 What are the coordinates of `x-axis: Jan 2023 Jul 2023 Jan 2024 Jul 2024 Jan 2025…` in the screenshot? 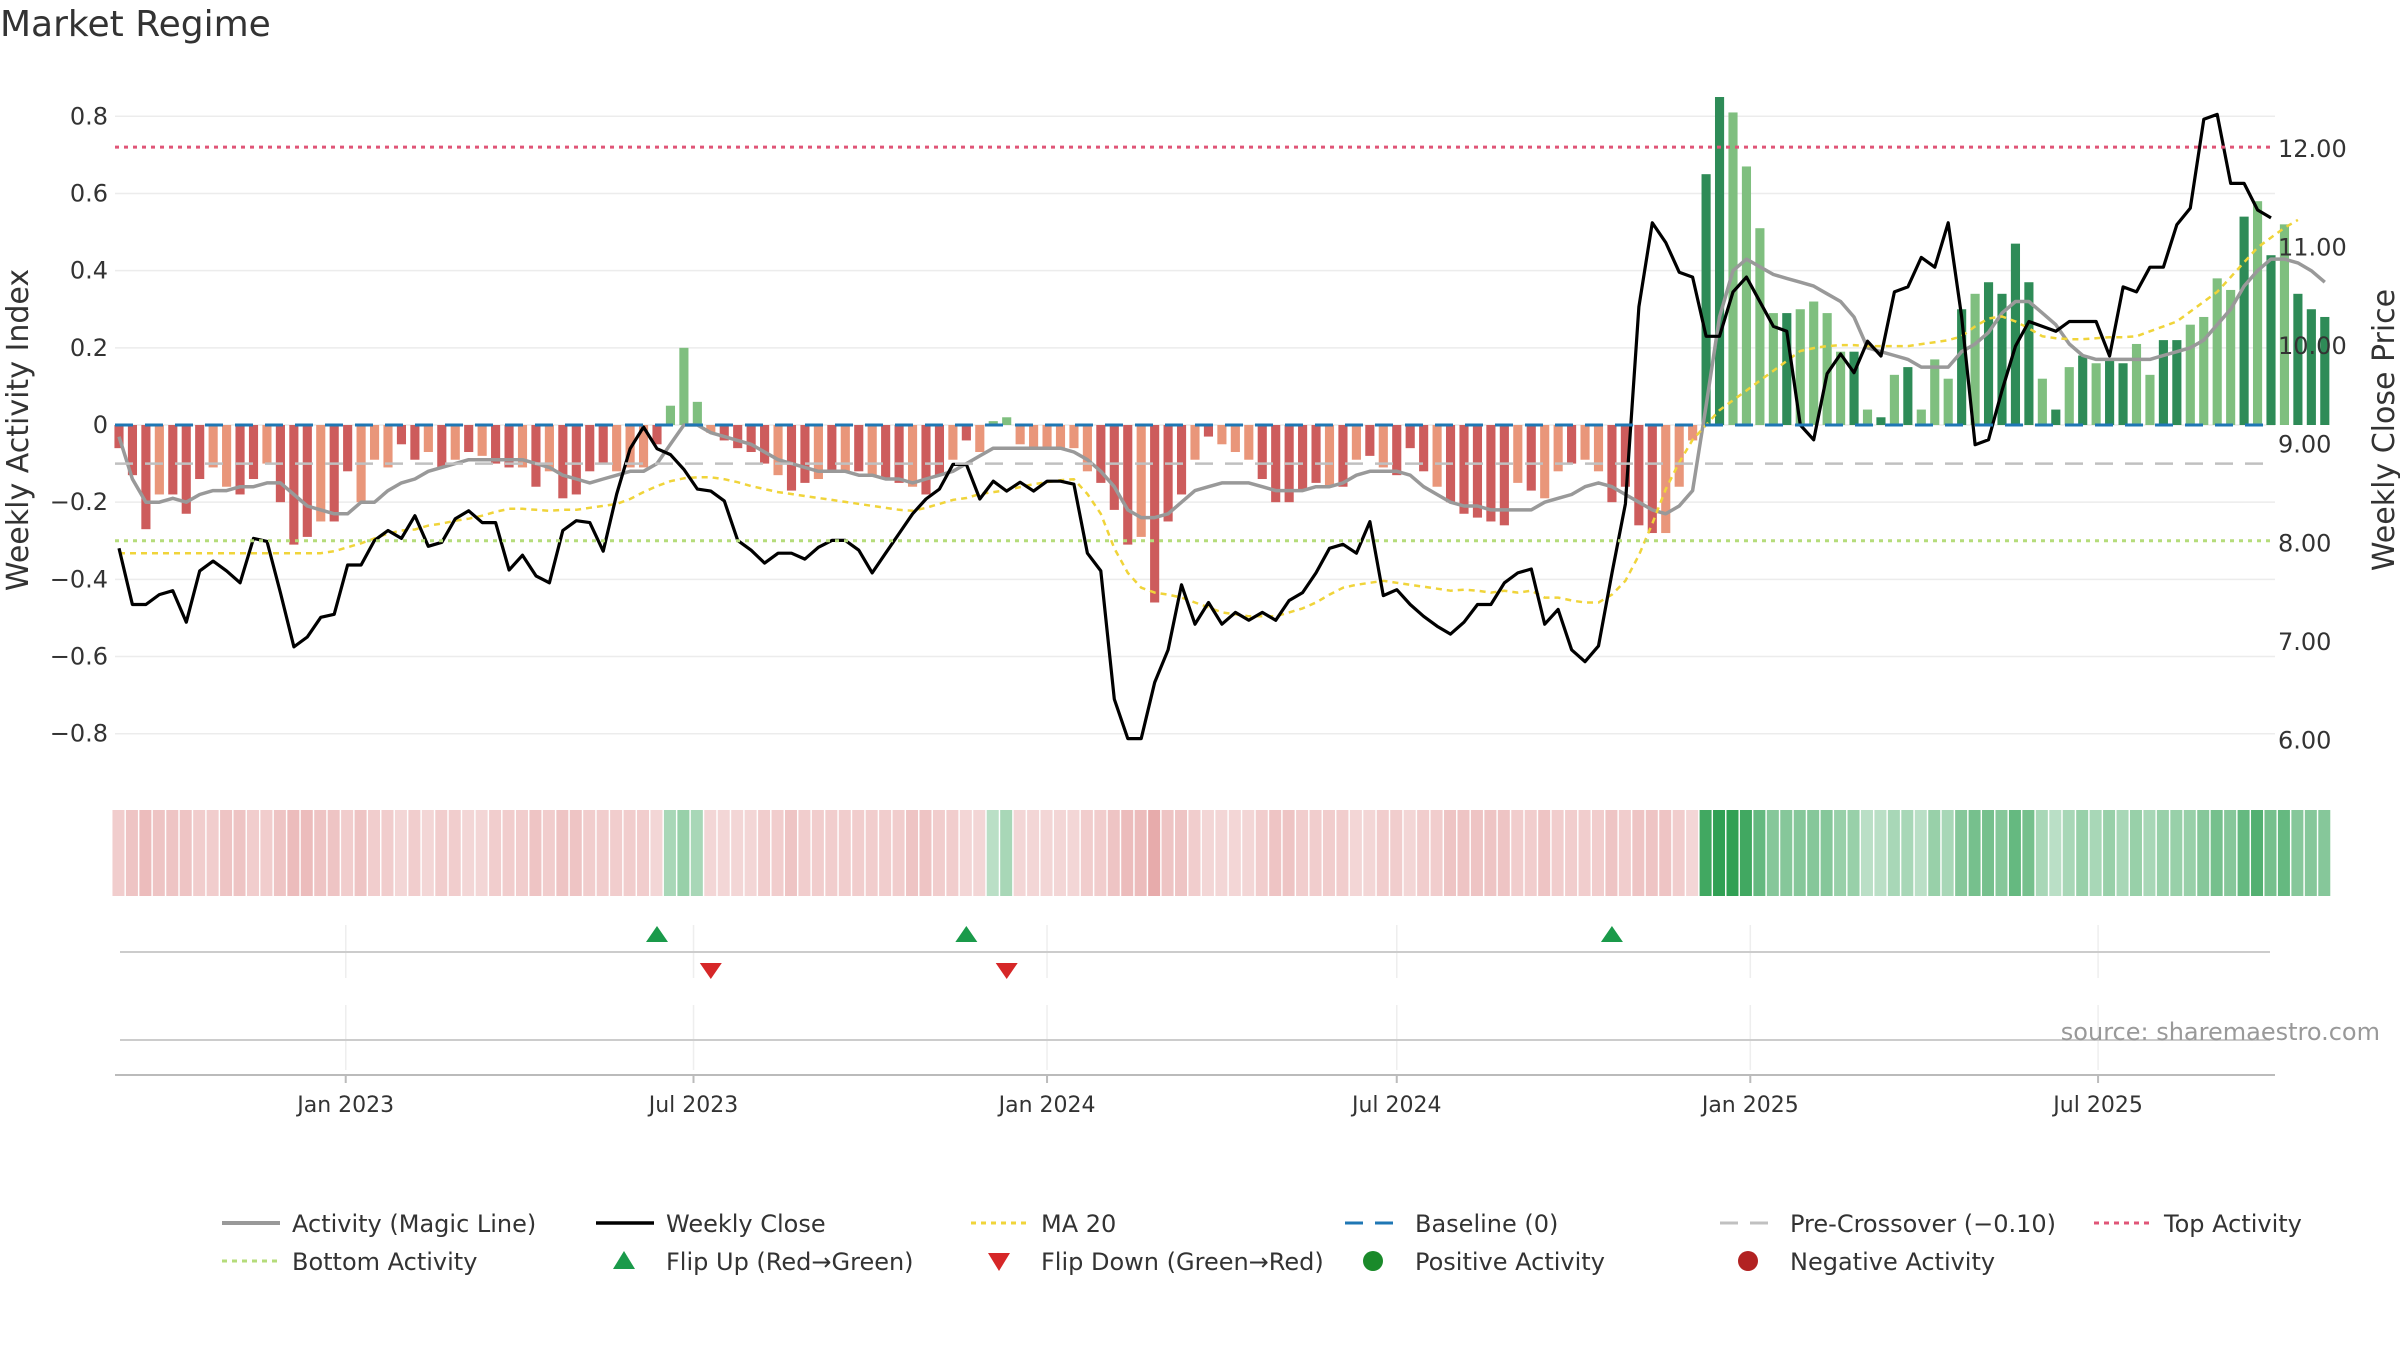 It's located at (1195, 1096).